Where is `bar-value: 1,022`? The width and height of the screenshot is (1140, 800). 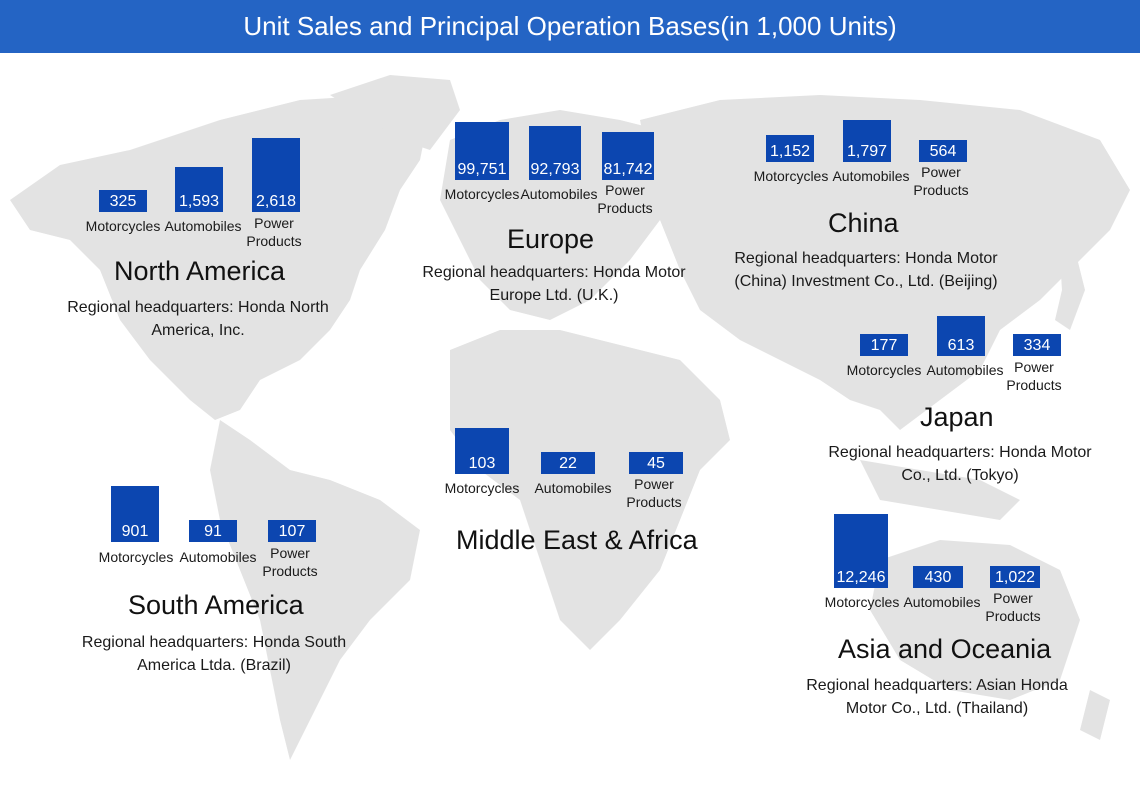 bar-value: 1,022 is located at coordinates (1015, 577).